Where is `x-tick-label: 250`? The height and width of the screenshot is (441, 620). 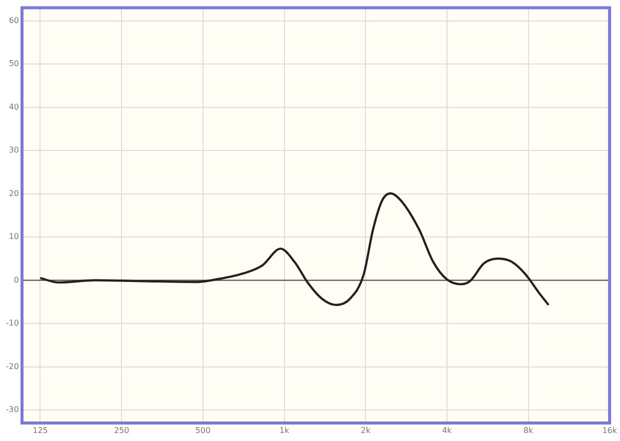 x-tick-label: 250 is located at coordinates (122, 430).